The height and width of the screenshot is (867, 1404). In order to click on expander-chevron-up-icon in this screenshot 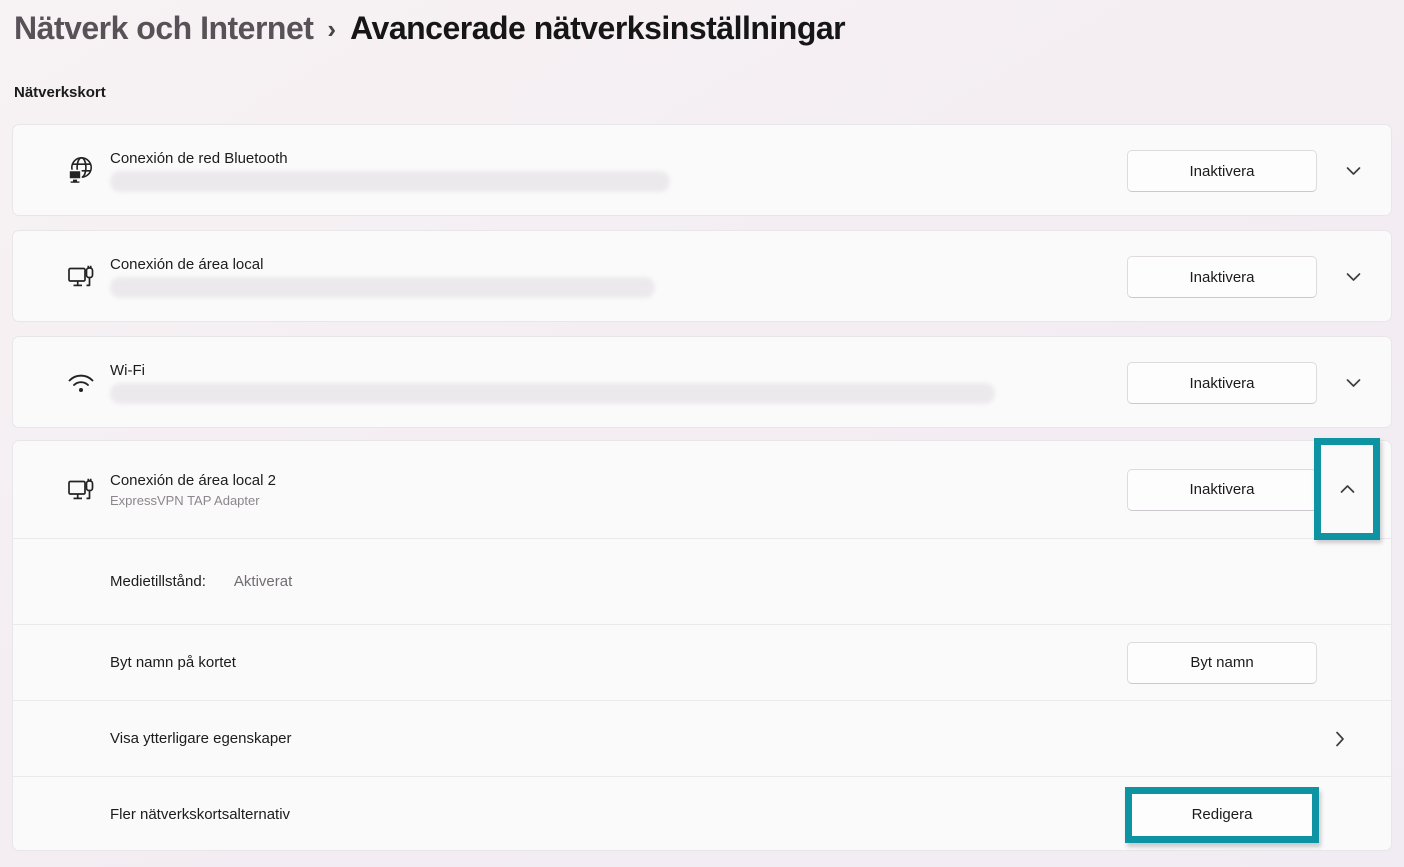, I will do `click(1347, 489)`.